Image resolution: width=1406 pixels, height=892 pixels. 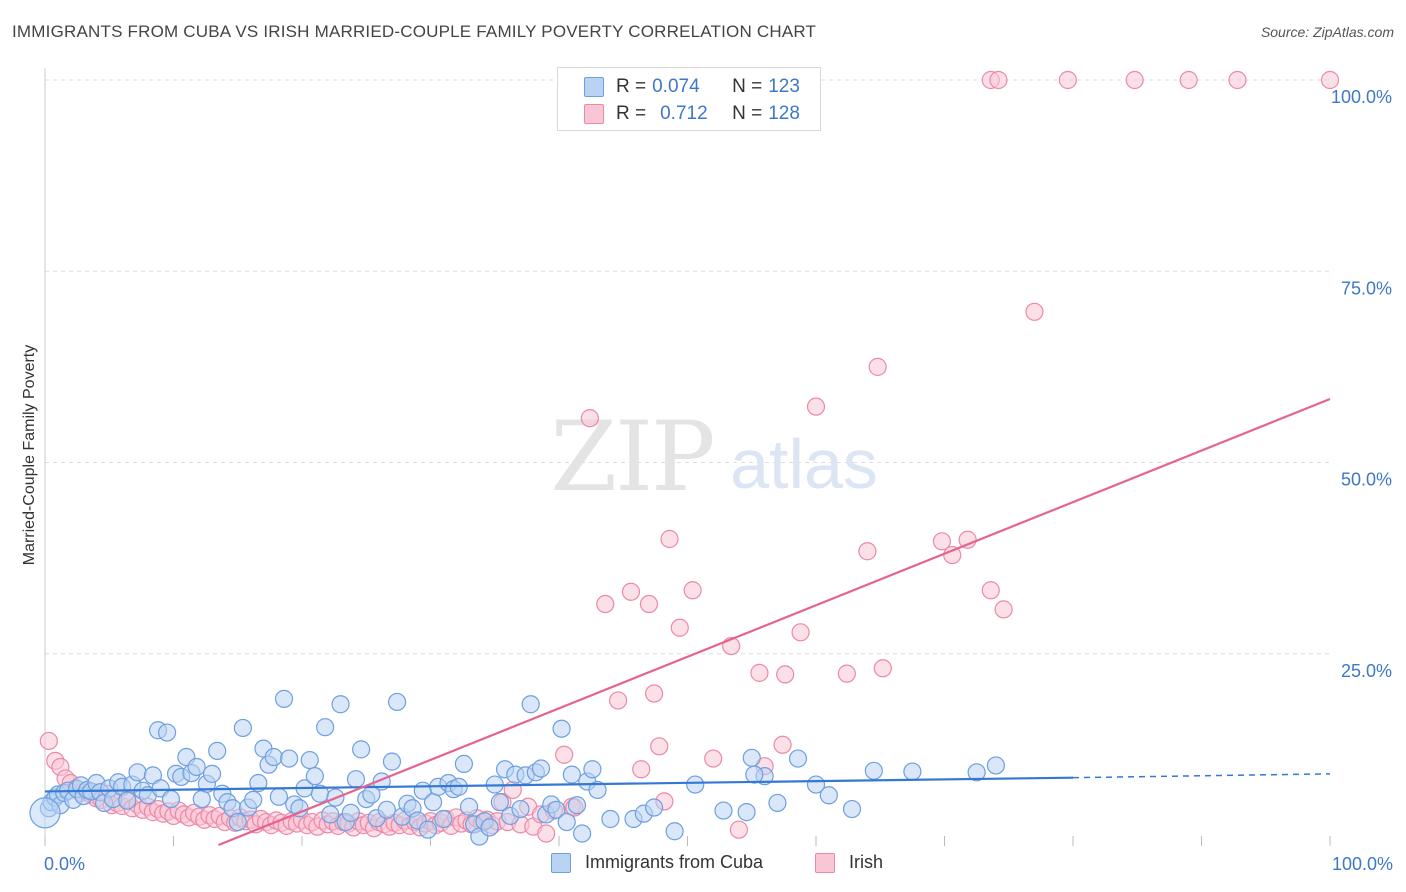 I want to click on legend-row-irish: R = 0.712 N = 128, so click(x=692, y=114).